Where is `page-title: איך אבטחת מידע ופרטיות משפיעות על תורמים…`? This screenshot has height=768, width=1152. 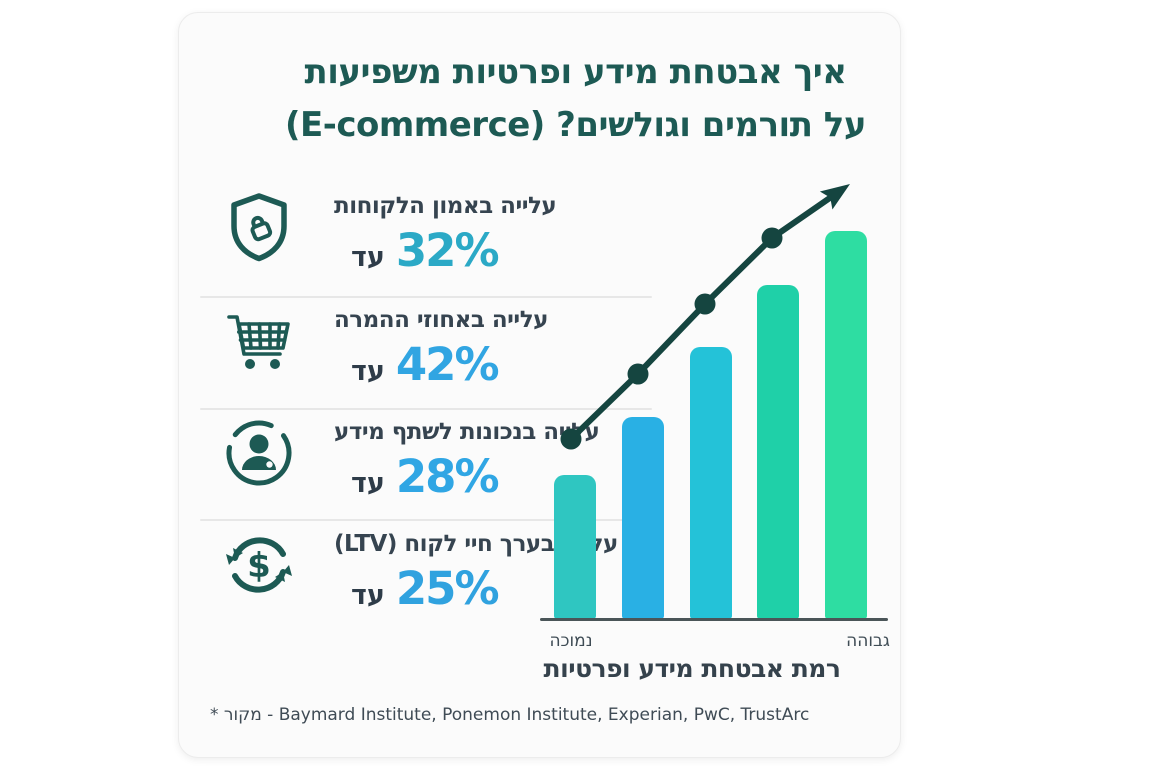 page-title: איך אבטחת מידע ופרטיות משפיעות על תורמים… is located at coordinates (539, 99).